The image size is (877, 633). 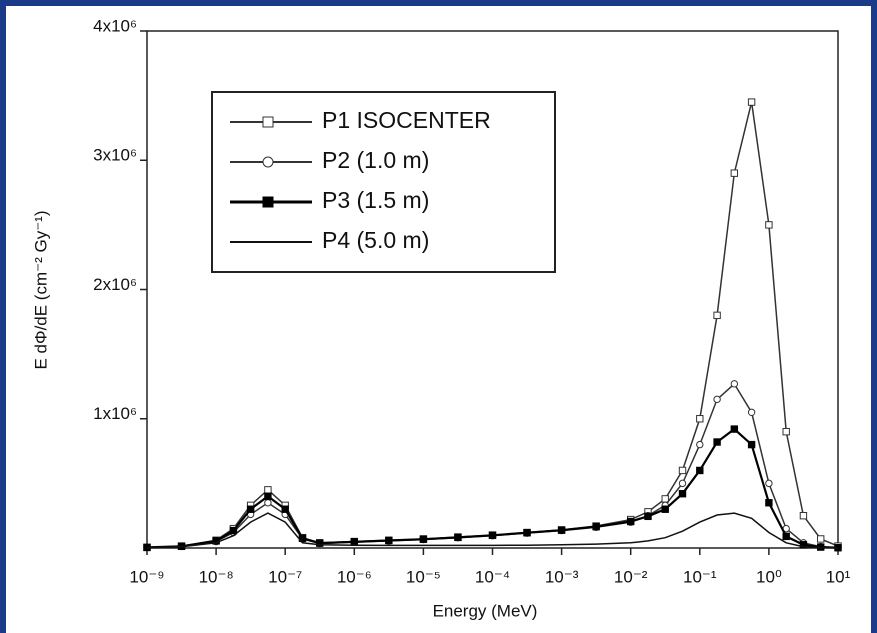 I want to click on legend-label: P4 (5.0 m), so click(x=375, y=240).